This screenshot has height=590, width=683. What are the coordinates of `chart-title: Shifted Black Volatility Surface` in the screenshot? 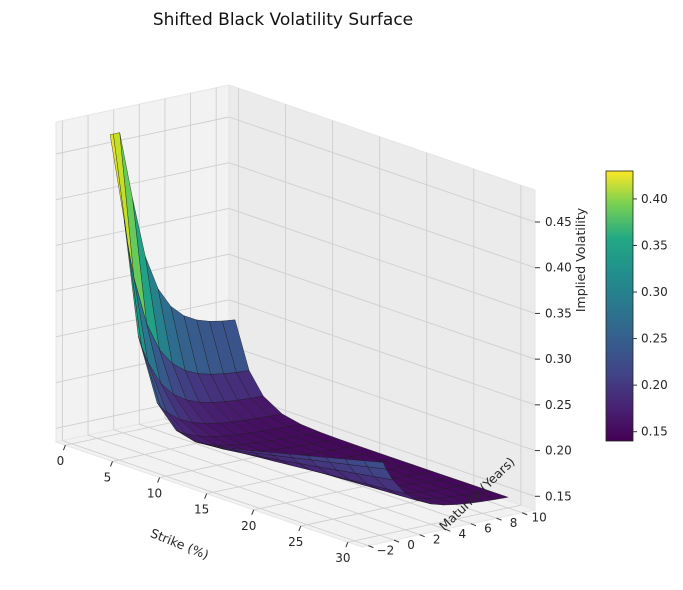 It's located at (283, 20).